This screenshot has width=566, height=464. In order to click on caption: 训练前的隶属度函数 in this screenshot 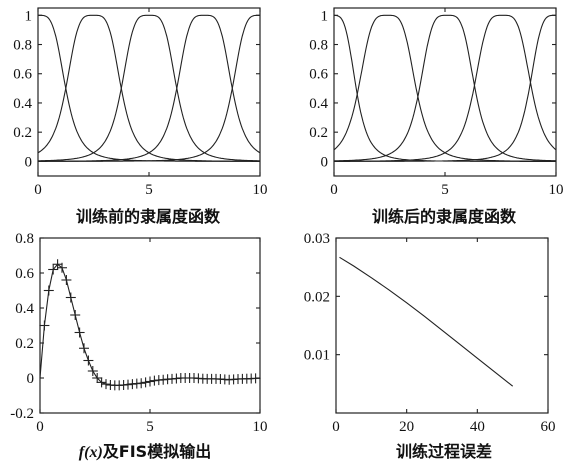, I will do `click(148, 216)`.